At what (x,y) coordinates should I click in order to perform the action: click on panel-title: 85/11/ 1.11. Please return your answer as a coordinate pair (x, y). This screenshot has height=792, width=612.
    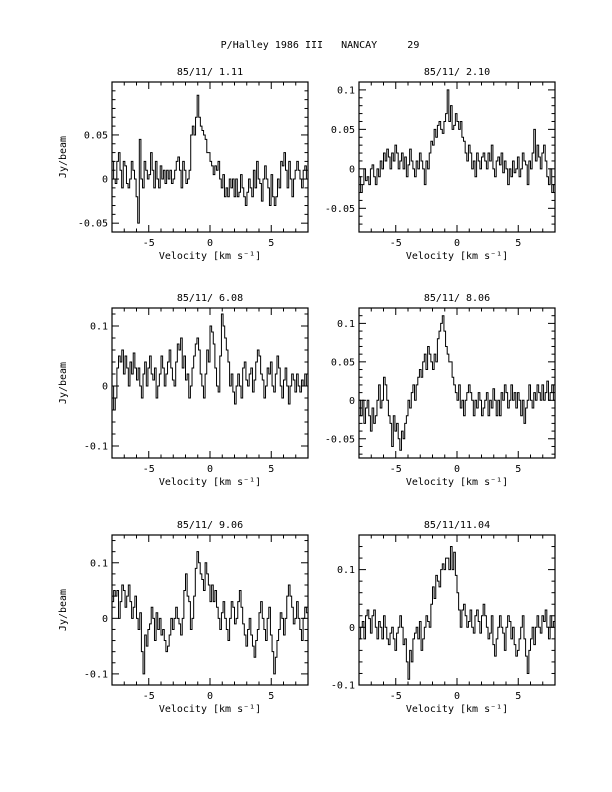
    Looking at the image, I should click on (210, 72).